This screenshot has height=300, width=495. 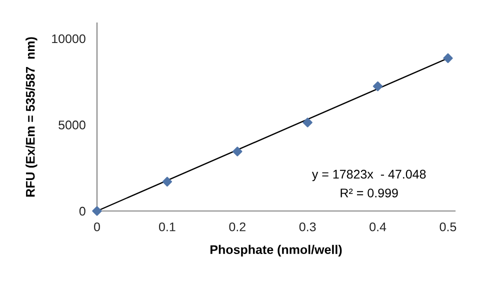 What do you see at coordinates (32, 117) in the screenshot?
I see `y-axis-title: RFU (Ex/Em = 535/587 nm)` at bounding box center [32, 117].